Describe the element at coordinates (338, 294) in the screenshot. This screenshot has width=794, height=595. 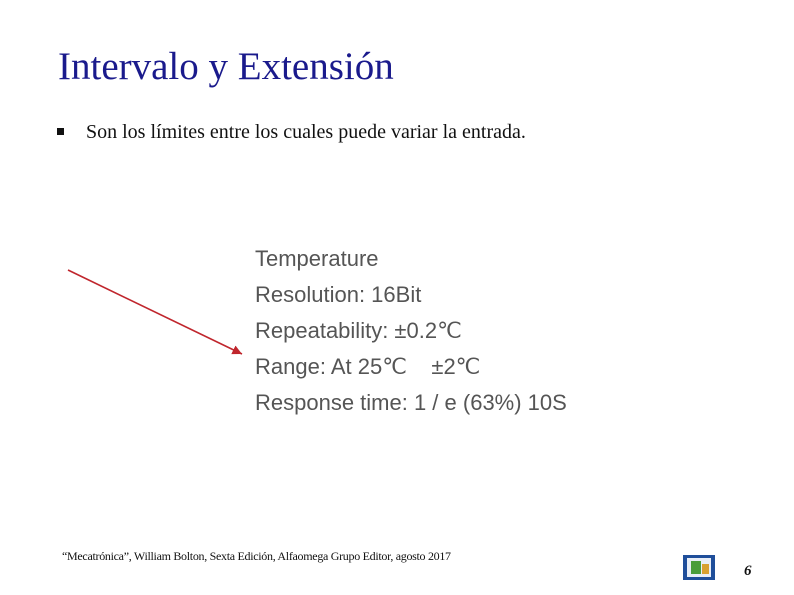
I see `spec-line: Resolution: 16Bit` at that location.